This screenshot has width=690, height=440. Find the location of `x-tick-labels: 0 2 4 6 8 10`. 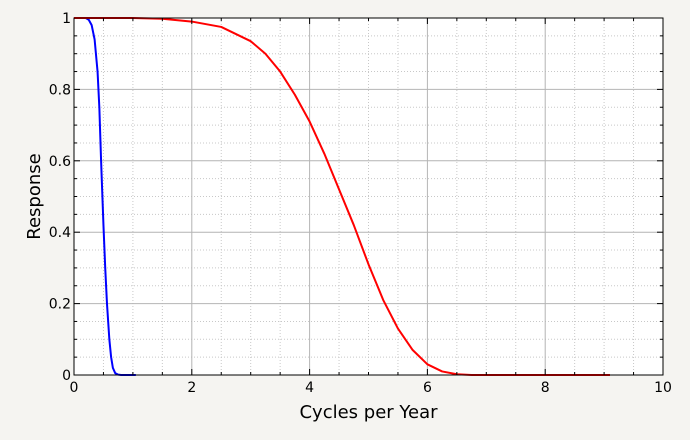

x-tick-labels: 0 2 4 6 8 10 is located at coordinates (371, 388).